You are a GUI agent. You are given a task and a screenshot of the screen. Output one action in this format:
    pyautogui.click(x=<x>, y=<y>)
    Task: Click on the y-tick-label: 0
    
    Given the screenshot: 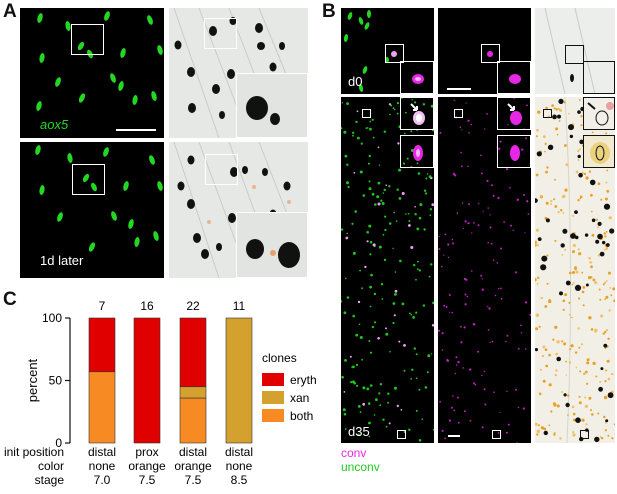 What is the action you would take?
    pyautogui.click(x=58, y=443)
    